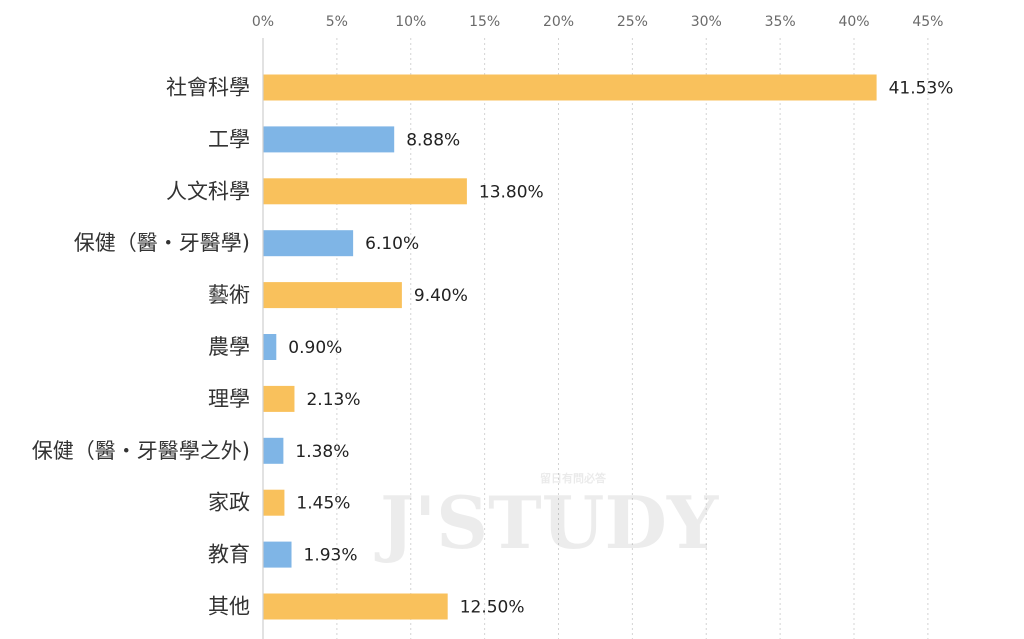 Image resolution: width=1024 pixels, height=639 pixels. I want to click on value-label: 12.50%, so click(492, 608).